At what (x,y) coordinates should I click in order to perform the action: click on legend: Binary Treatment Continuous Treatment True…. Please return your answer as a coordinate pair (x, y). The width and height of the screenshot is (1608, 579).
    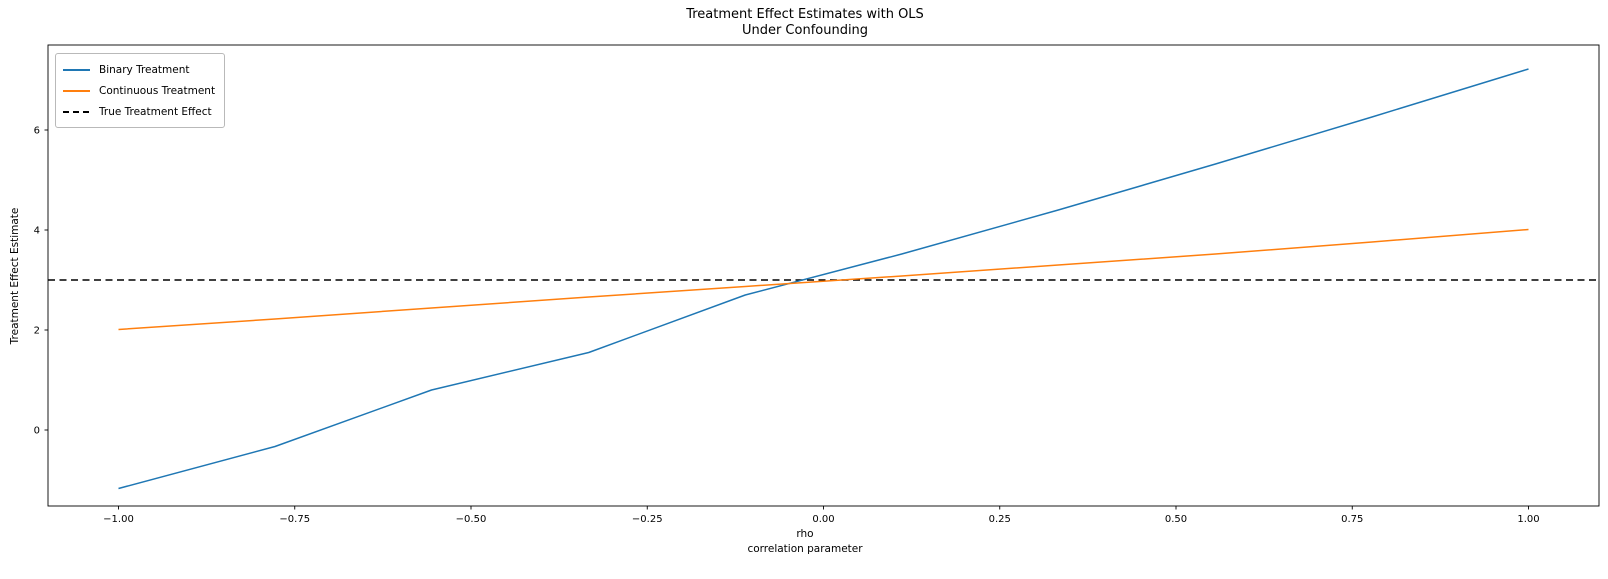
    Looking at the image, I should click on (140, 90).